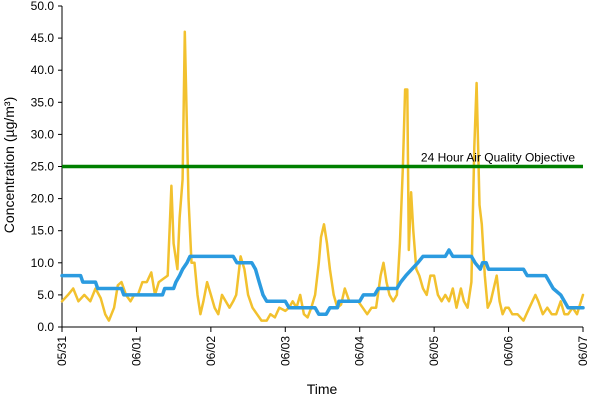  Describe the element at coordinates (211, 351) in the screenshot. I see `x-tick-label: 06/02` at that location.